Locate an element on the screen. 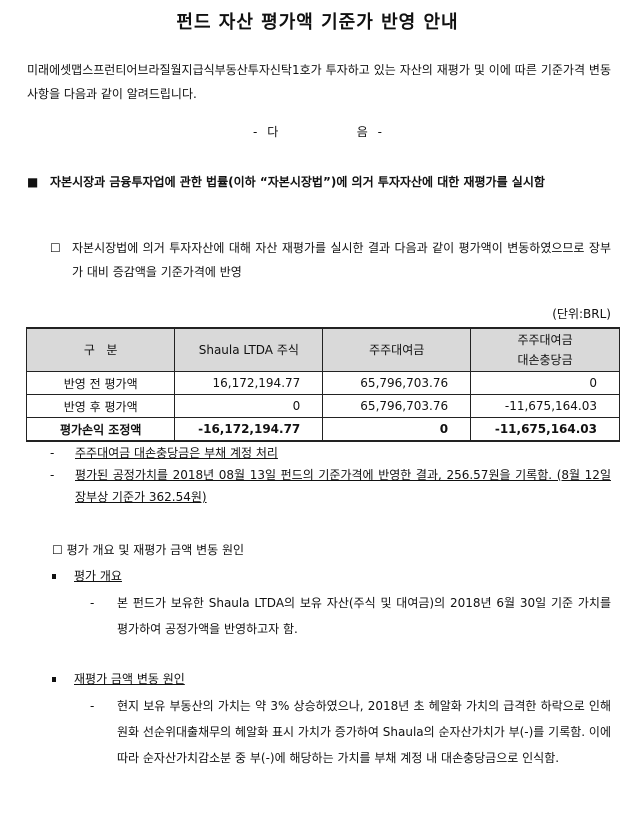 Image resolution: width=635 pixels, height=826 pixels. section-heading-2-text: 평가 개요 및 재평가 금액 변동 원인 is located at coordinates (155, 550).